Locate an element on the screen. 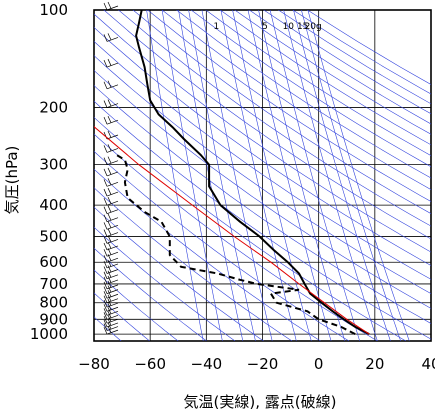 This screenshot has height=412, width=435. mixing-ratio-label: 1 is located at coordinates (216, 27).